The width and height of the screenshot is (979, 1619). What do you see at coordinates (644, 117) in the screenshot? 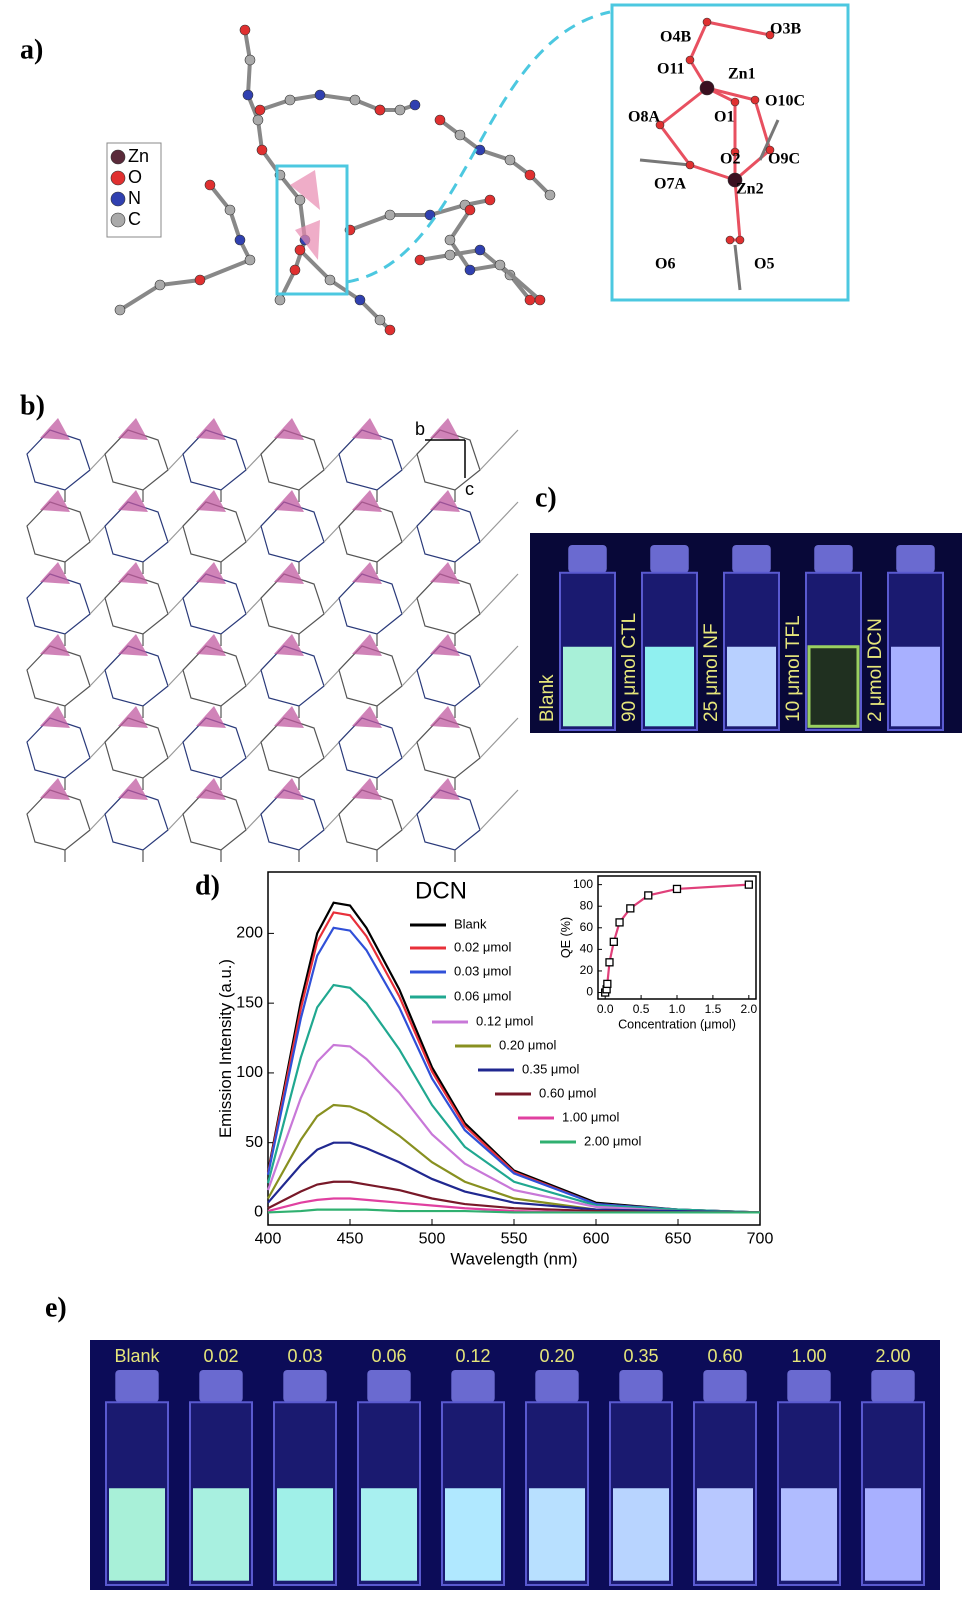
I see `atom-label: O8A` at bounding box center [644, 117].